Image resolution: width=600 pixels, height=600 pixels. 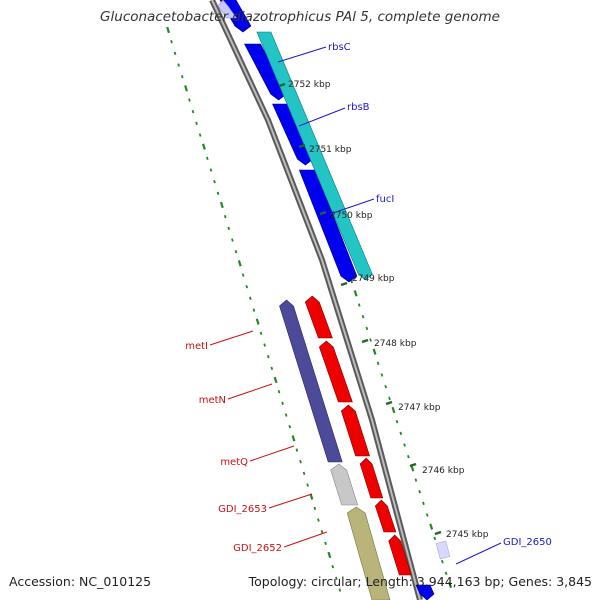 What do you see at coordinates (467, 535) in the screenshot?
I see `ruler-tick-label: 2745 kbp` at bounding box center [467, 535].